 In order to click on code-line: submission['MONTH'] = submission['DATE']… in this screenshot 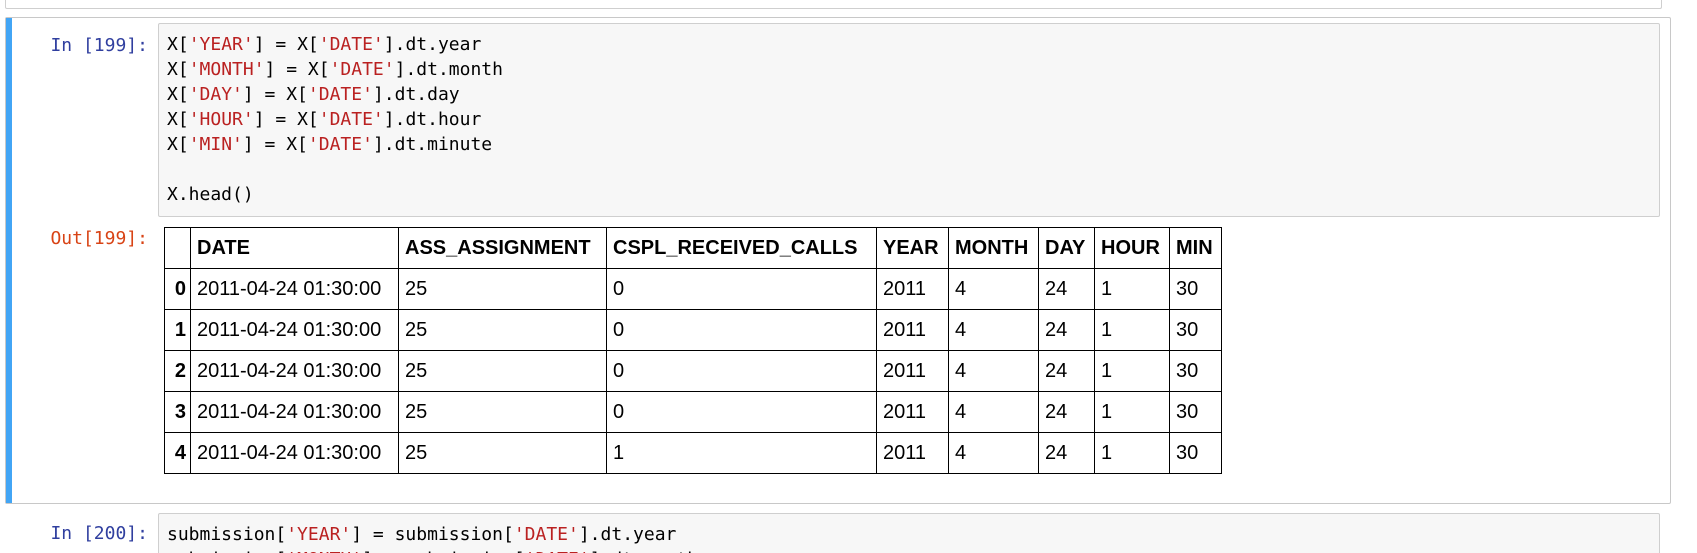, I will do `click(909, 550)`.